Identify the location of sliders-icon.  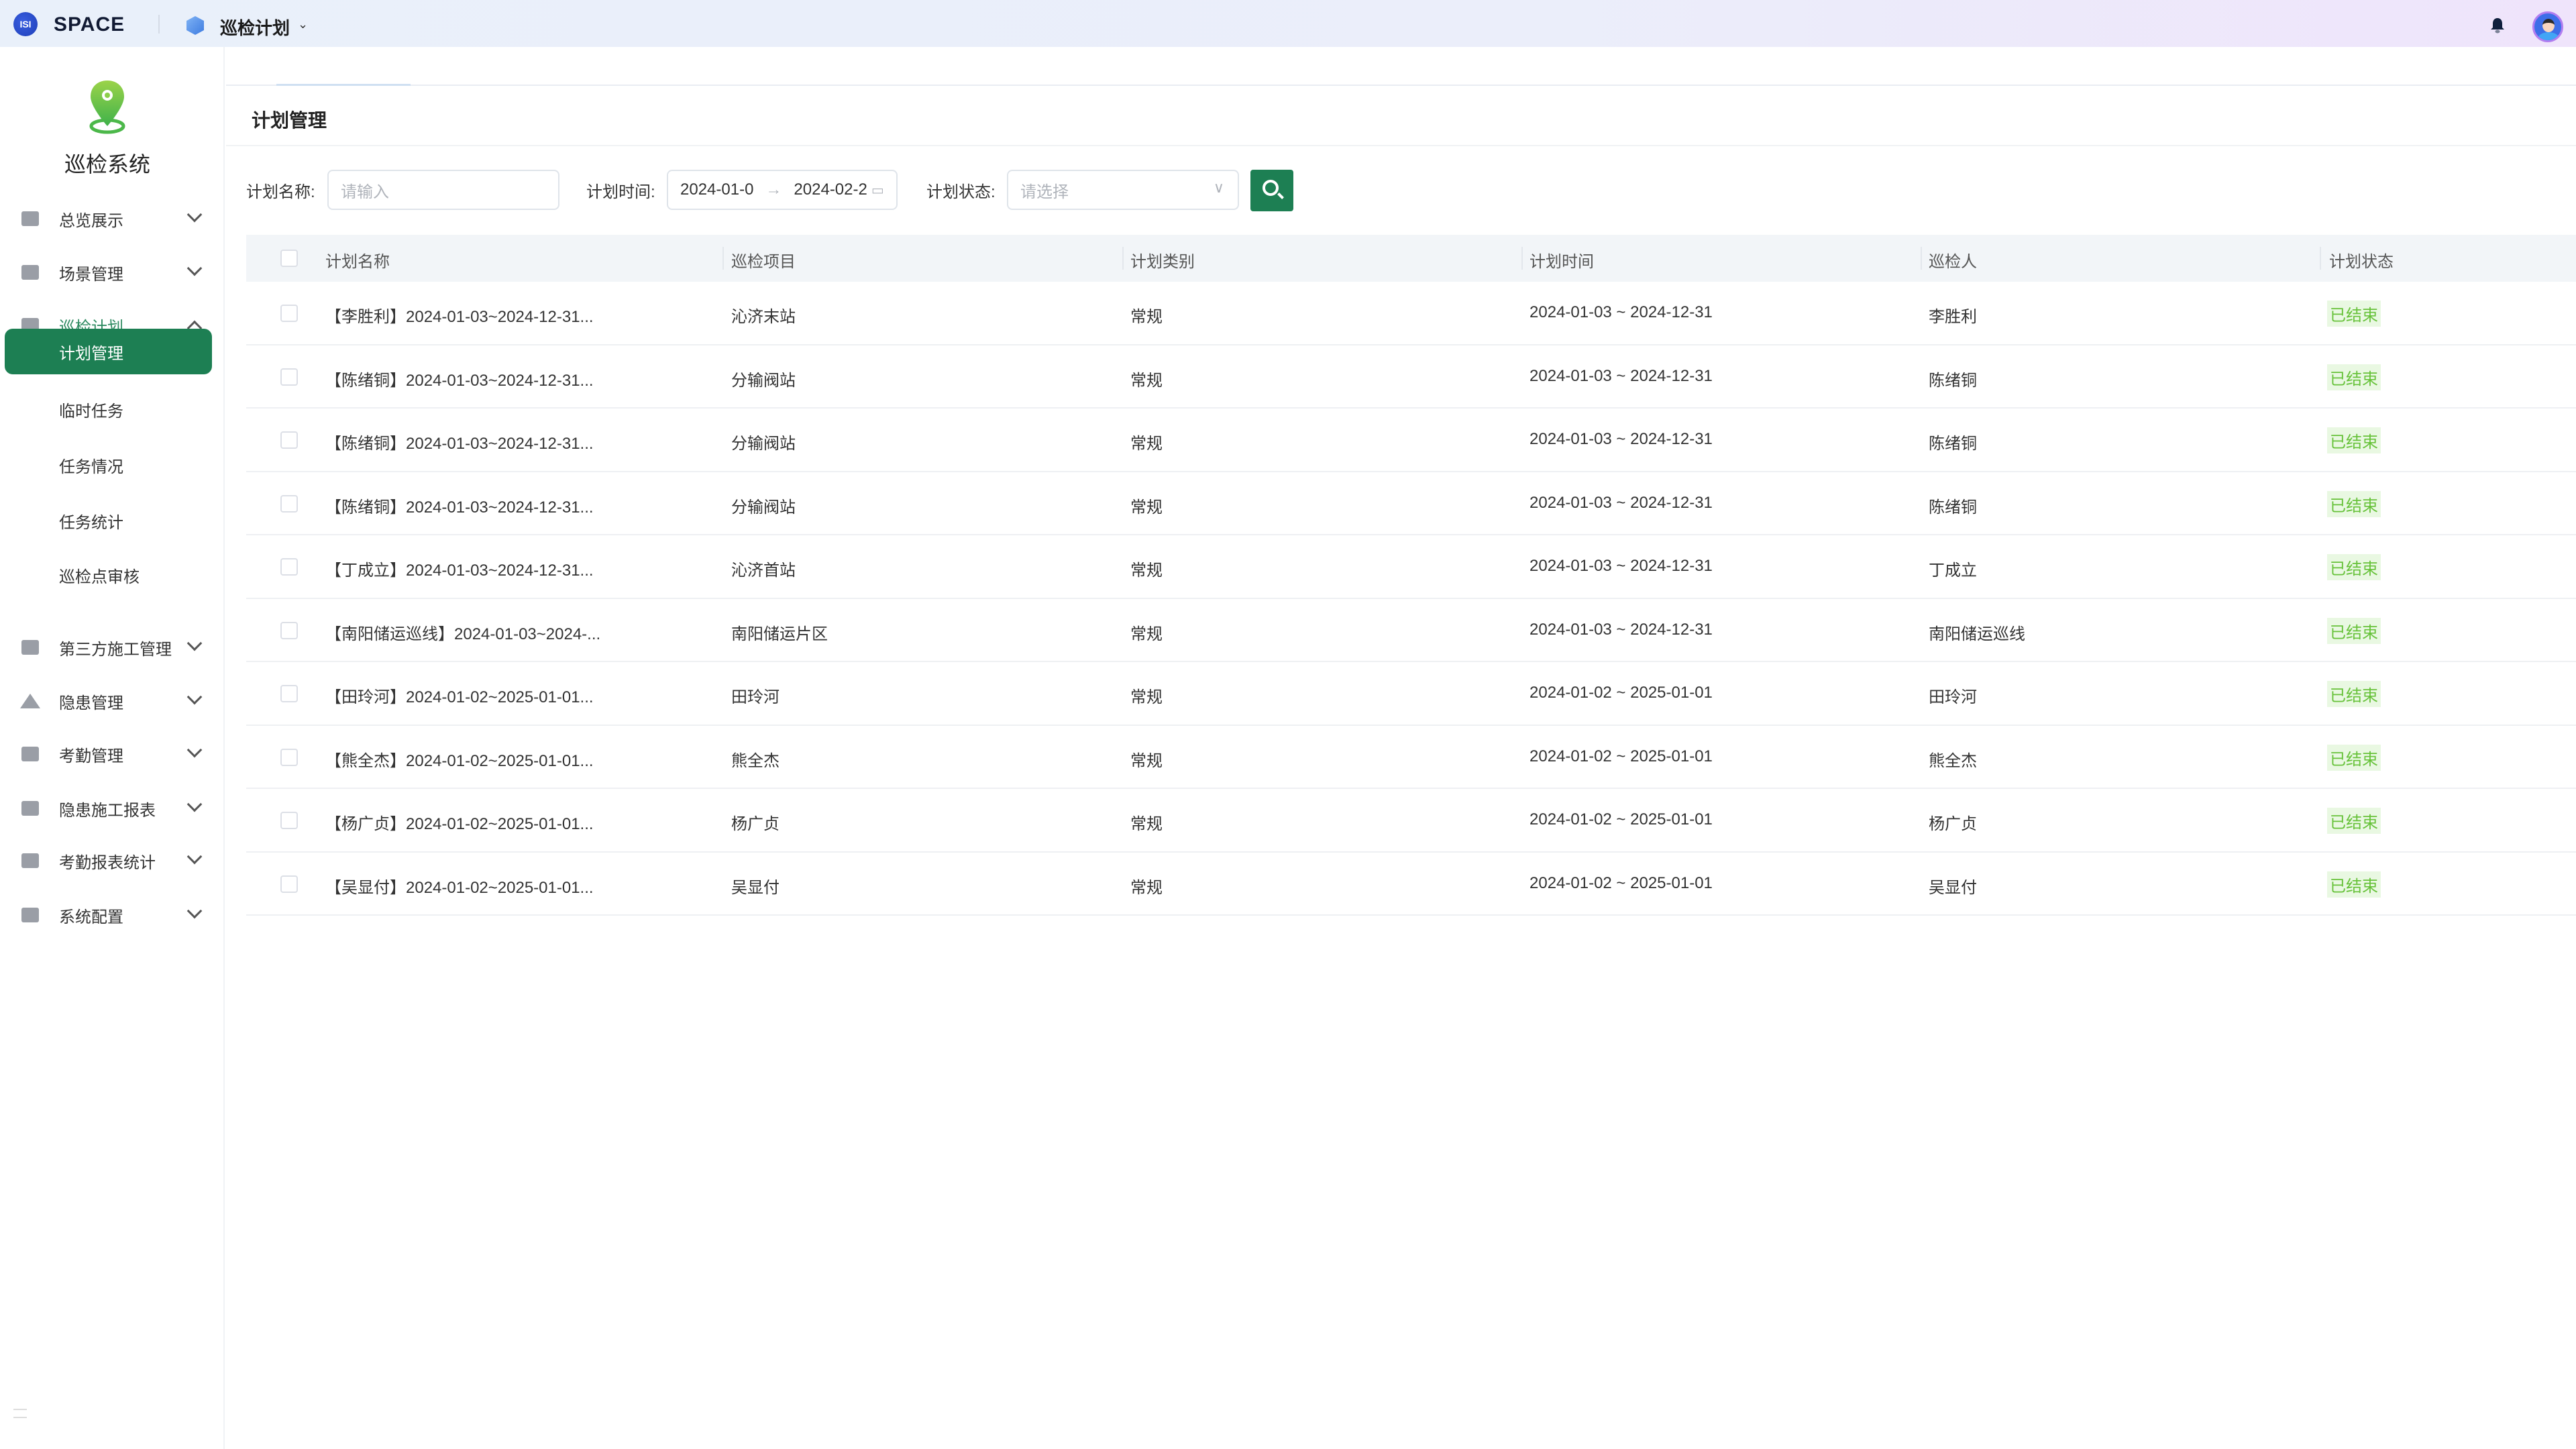
(30, 915).